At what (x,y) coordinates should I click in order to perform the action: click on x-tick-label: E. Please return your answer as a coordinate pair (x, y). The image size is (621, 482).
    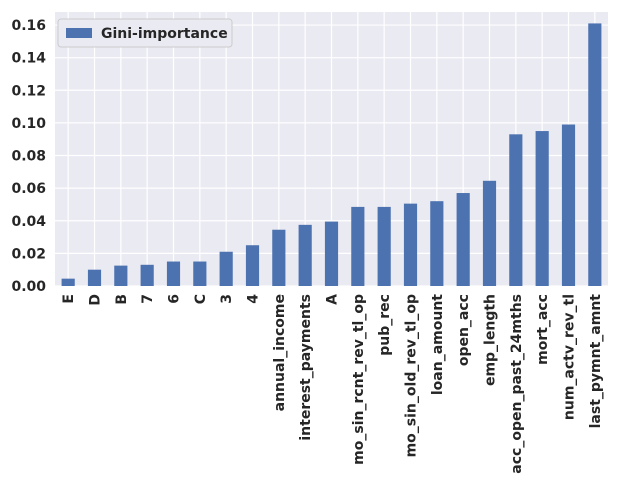
    Looking at the image, I should click on (69, 299).